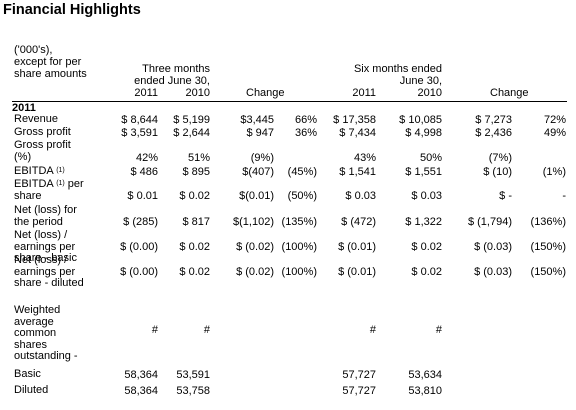 Image resolution: width=576 pixels, height=410 pixels. Describe the element at coordinates (357, 272) in the screenshot. I see `table-cell: $ (0.01)` at that location.